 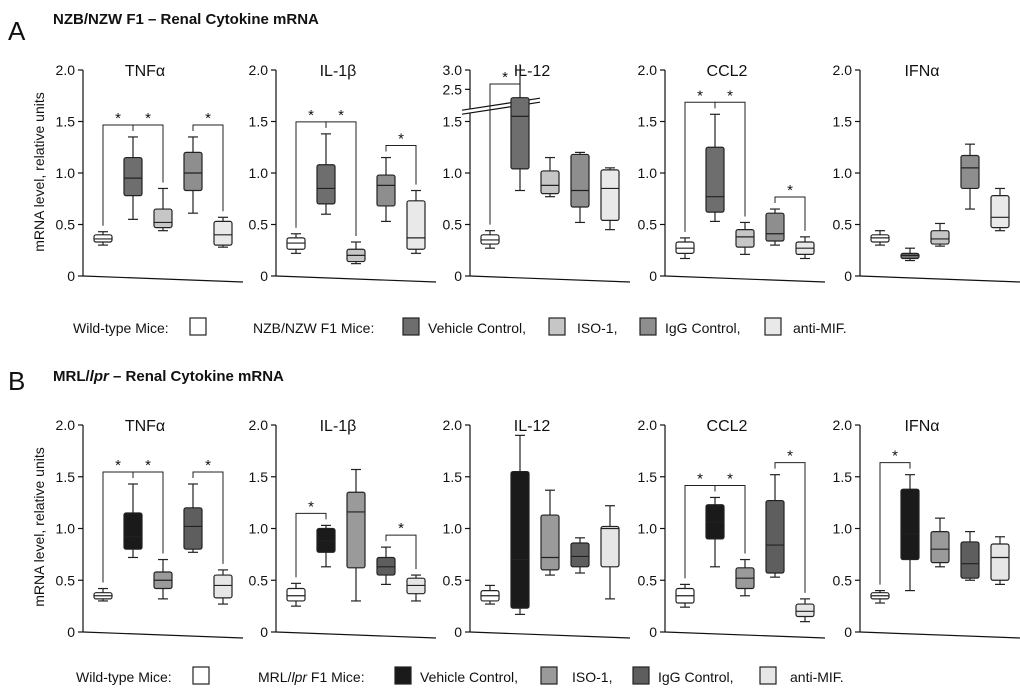 What do you see at coordinates (926, 528) in the screenshot?
I see `chart-b-4: IFNα 0 0.5 1.0 1.5 2.0 *` at bounding box center [926, 528].